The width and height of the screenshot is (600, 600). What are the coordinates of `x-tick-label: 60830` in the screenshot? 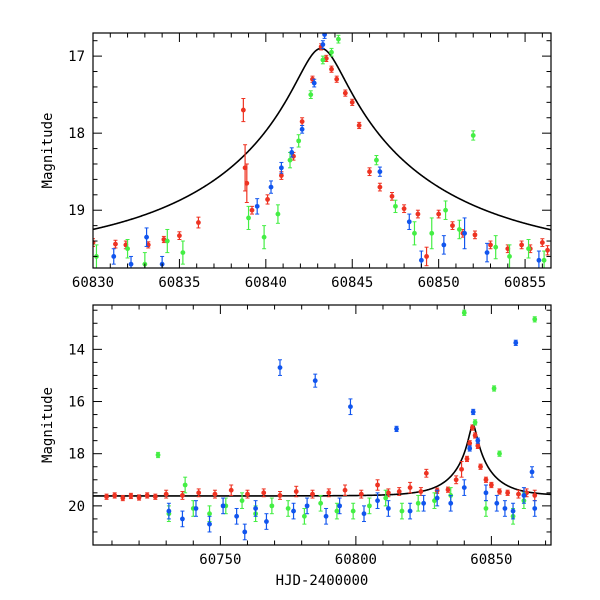 It's located at (93, 283).